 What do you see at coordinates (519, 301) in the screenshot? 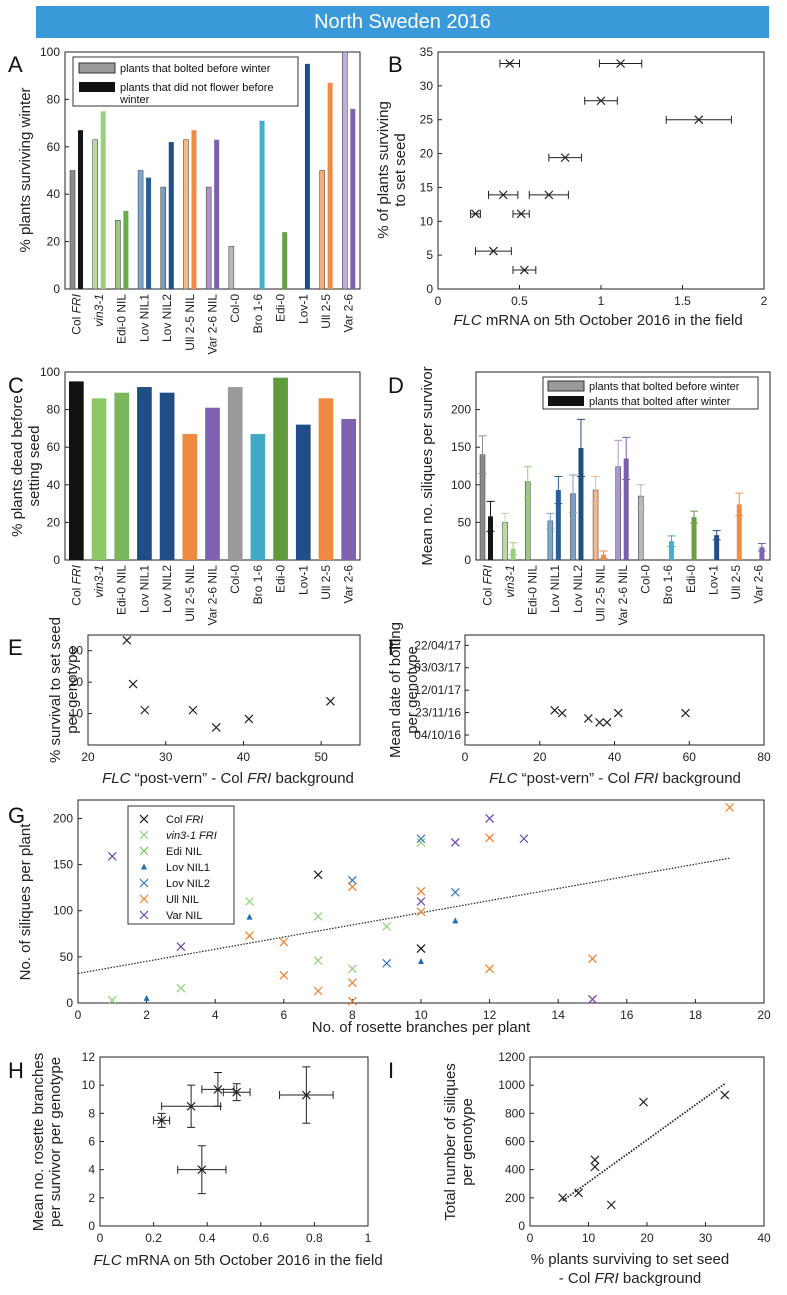
I see `panel-B-xtick-label: 0.5` at bounding box center [519, 301].